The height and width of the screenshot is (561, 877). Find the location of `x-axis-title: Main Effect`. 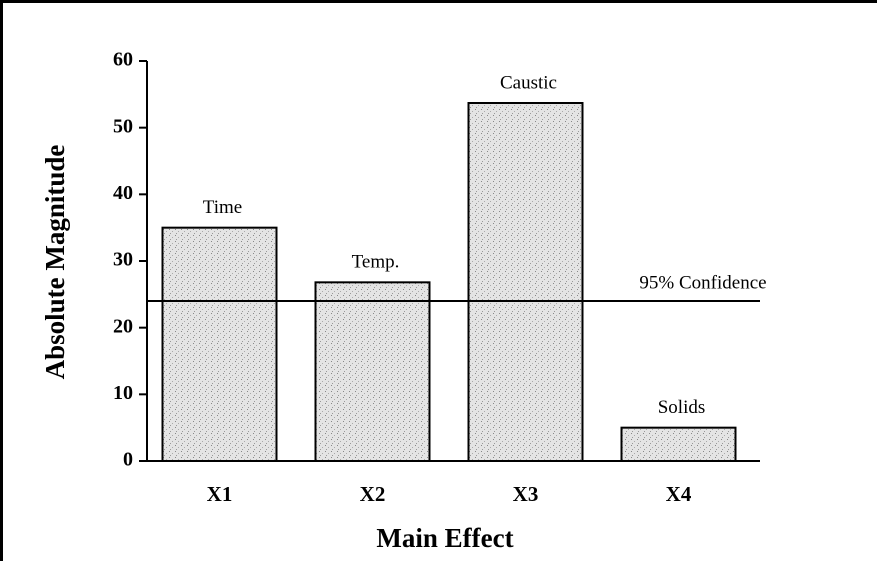

x-axis-title: Main Effect is located at coordinates (444, 538).